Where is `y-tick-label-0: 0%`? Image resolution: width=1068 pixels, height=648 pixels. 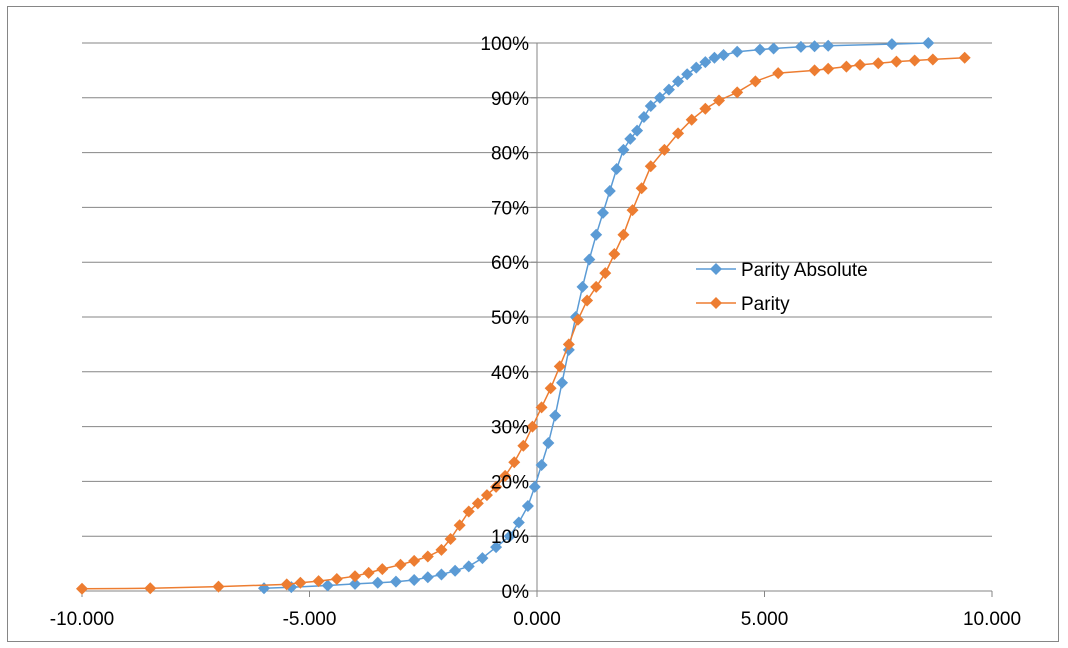
y-tick-label-0: 0% is located at coordinates (516, 592).